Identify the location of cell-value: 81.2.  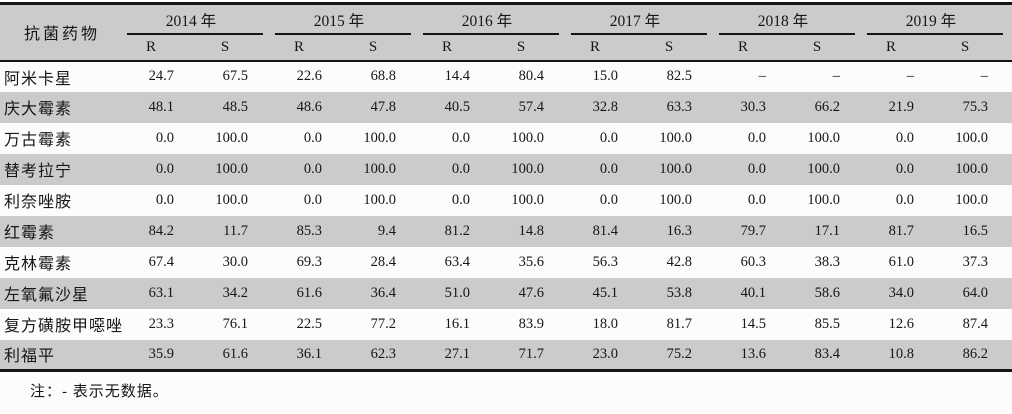
(457, 230).